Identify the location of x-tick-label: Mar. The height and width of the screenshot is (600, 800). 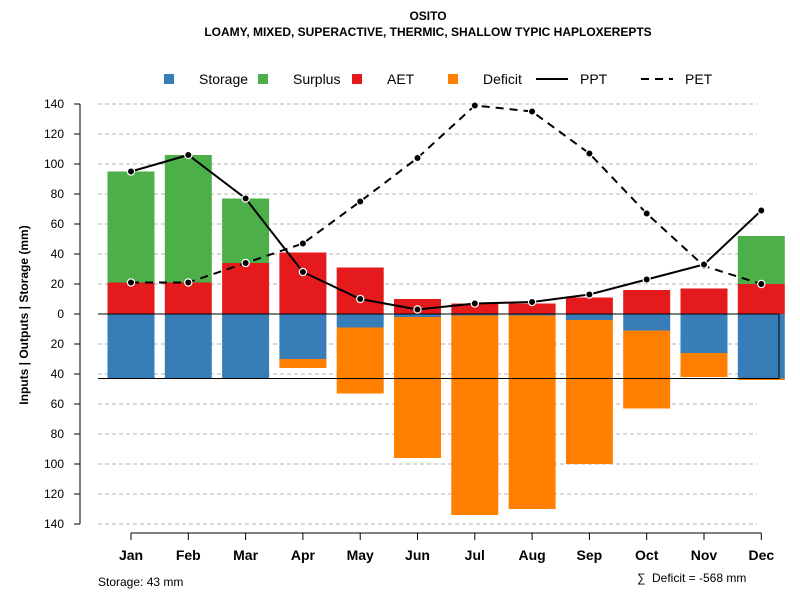
(245, 555).